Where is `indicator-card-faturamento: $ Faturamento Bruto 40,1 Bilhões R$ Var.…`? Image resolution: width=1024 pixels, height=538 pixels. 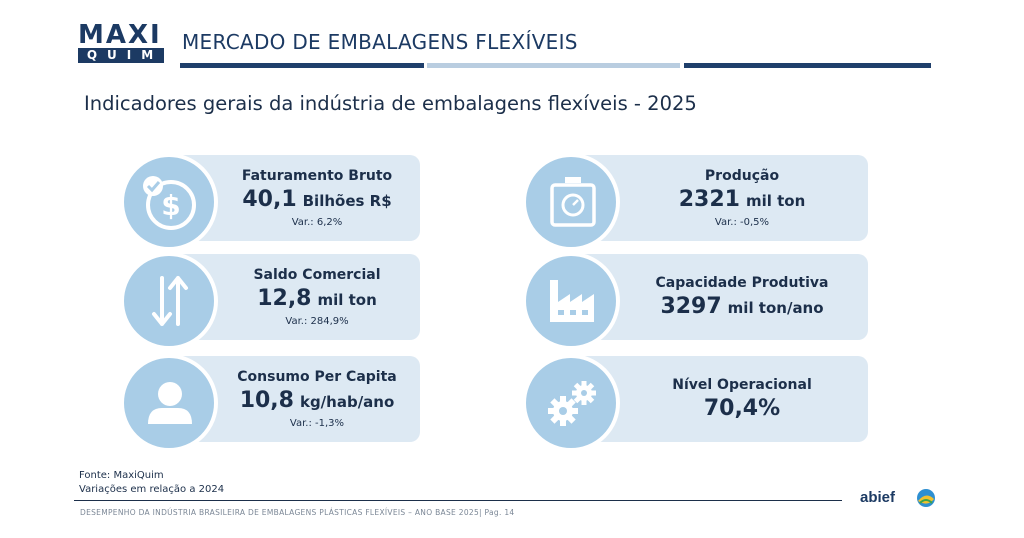
indicator-card-faturamento: $ Faturamento Bruto 40,1 Bilhões R$ Var.… is located at coordinates (270, 202).